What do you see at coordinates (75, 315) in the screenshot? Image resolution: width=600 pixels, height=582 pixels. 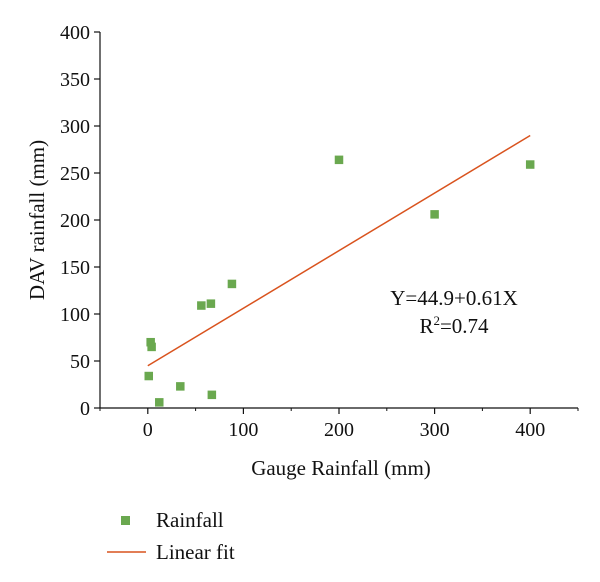 I see `y-tick-label: 100` at bounding box center [75, 315].